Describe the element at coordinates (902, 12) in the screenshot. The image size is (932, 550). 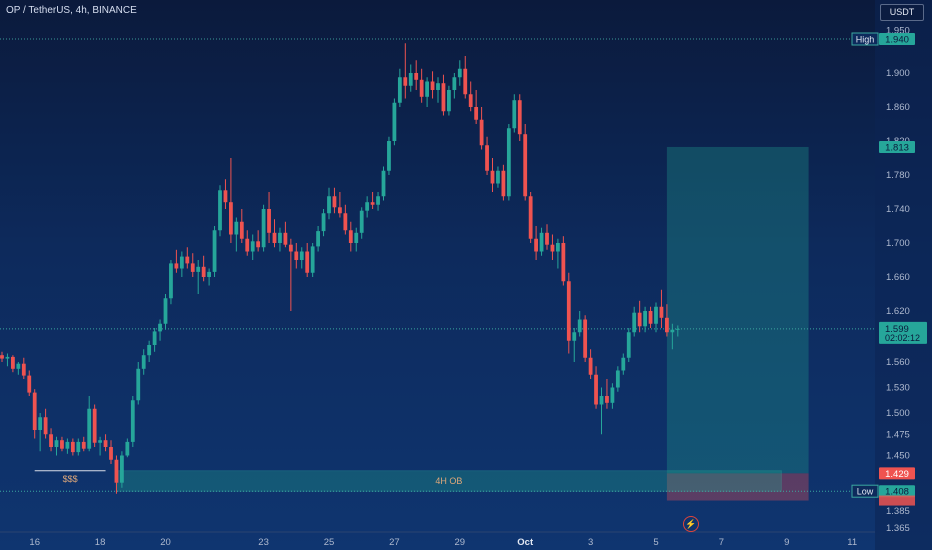
I see `currency-button: USDT` at that location.